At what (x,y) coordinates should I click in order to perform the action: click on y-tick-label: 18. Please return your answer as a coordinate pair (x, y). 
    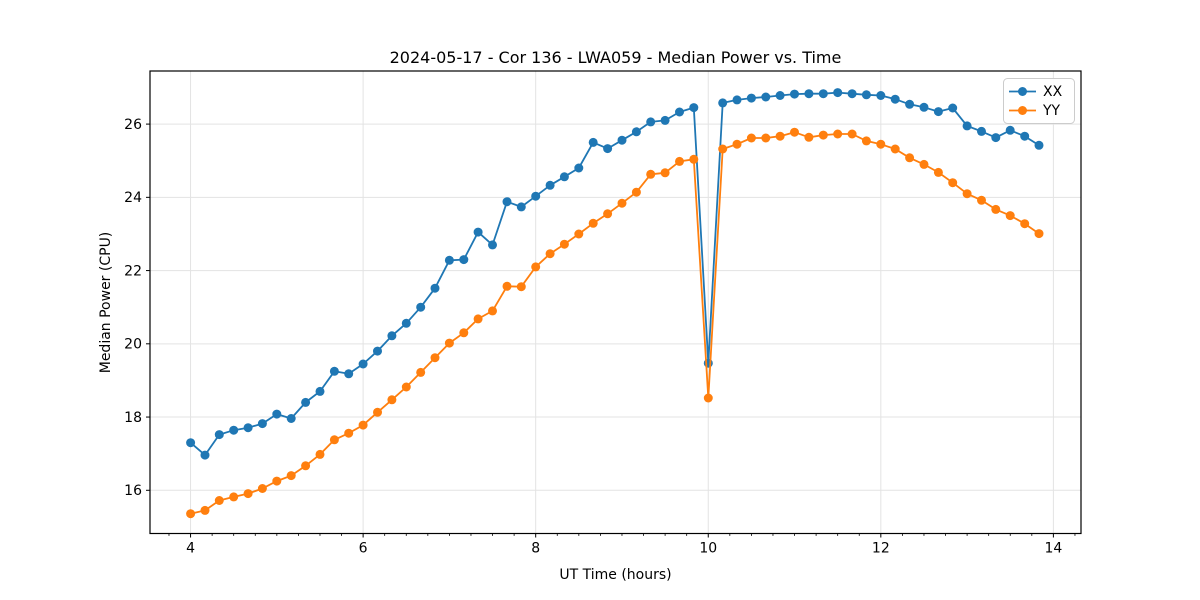
    Looking at the image, I should click on (133, 418).